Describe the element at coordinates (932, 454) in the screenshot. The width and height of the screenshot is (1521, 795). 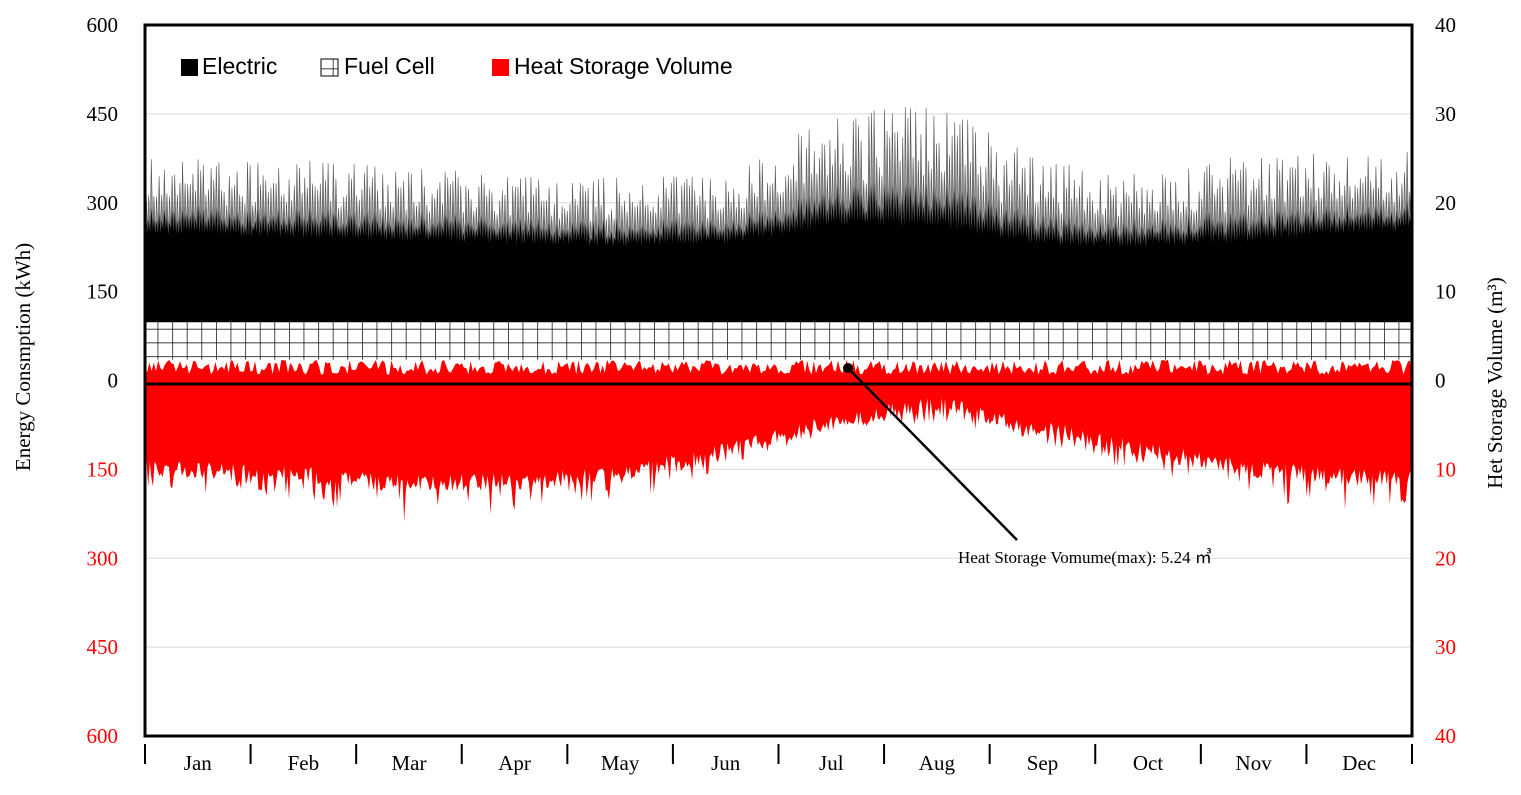
I see `annotation-leader-line` at that location.